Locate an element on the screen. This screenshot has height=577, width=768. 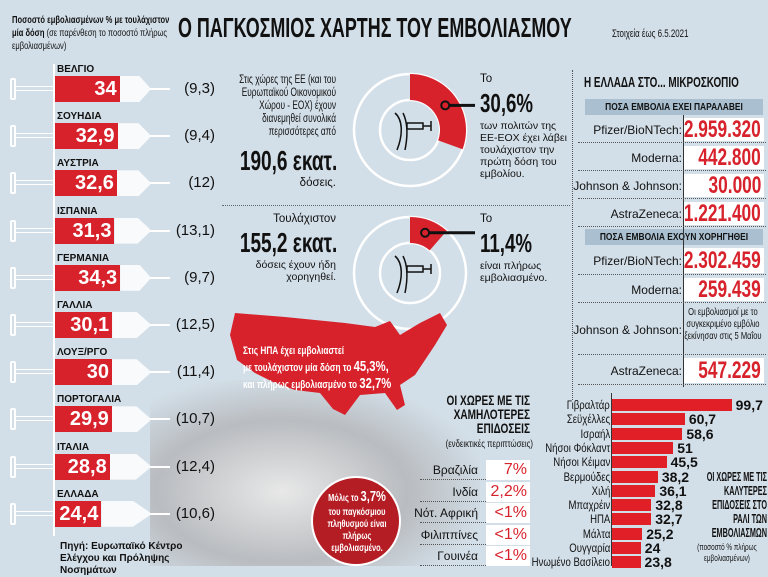
syringe-row: ΙΣΠΑΝΙΑ 31,3 (13,1) is located at coordinates (107, 229).